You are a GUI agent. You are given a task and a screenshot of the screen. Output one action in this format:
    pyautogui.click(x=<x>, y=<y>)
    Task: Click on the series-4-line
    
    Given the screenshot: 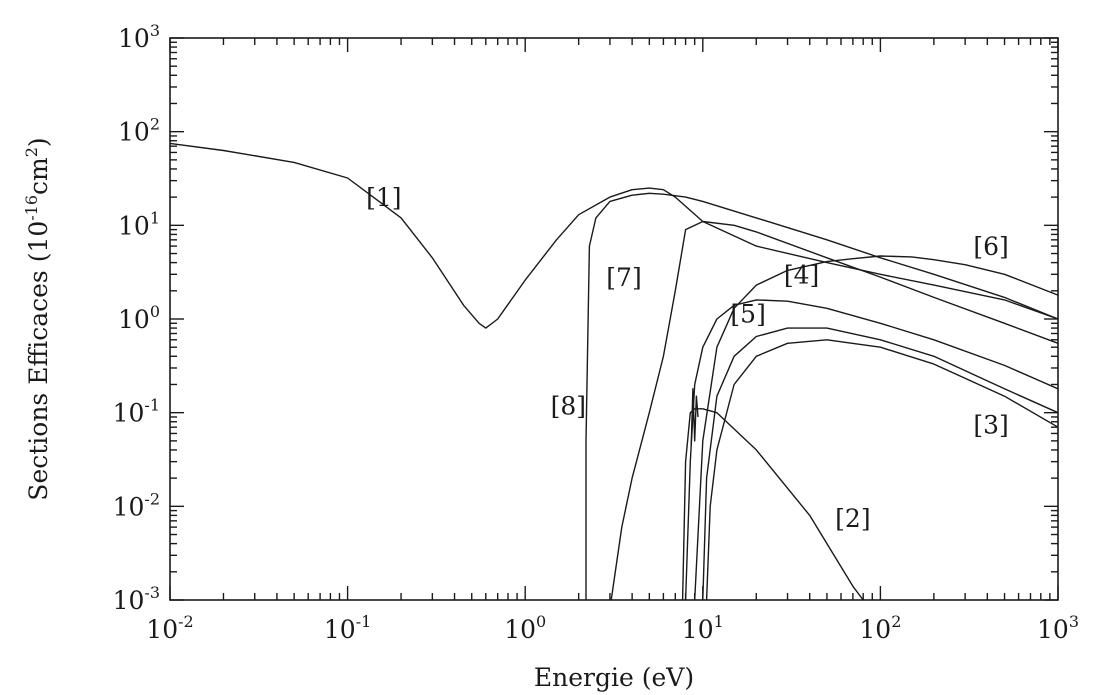 What is the action you would take?
    pyautogui.click(x=880, y=464)
    